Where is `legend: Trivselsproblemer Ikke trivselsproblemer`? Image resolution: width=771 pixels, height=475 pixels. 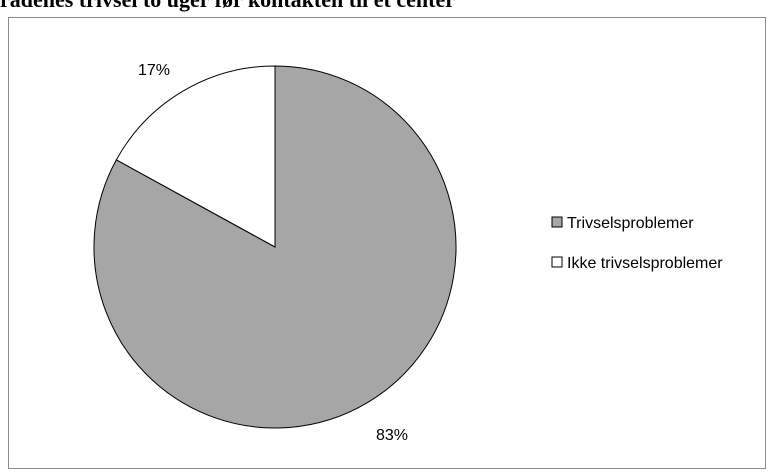
legend: Trivselsproblemer Ikke trivselsproblemer is located at coordinates (637, 243).